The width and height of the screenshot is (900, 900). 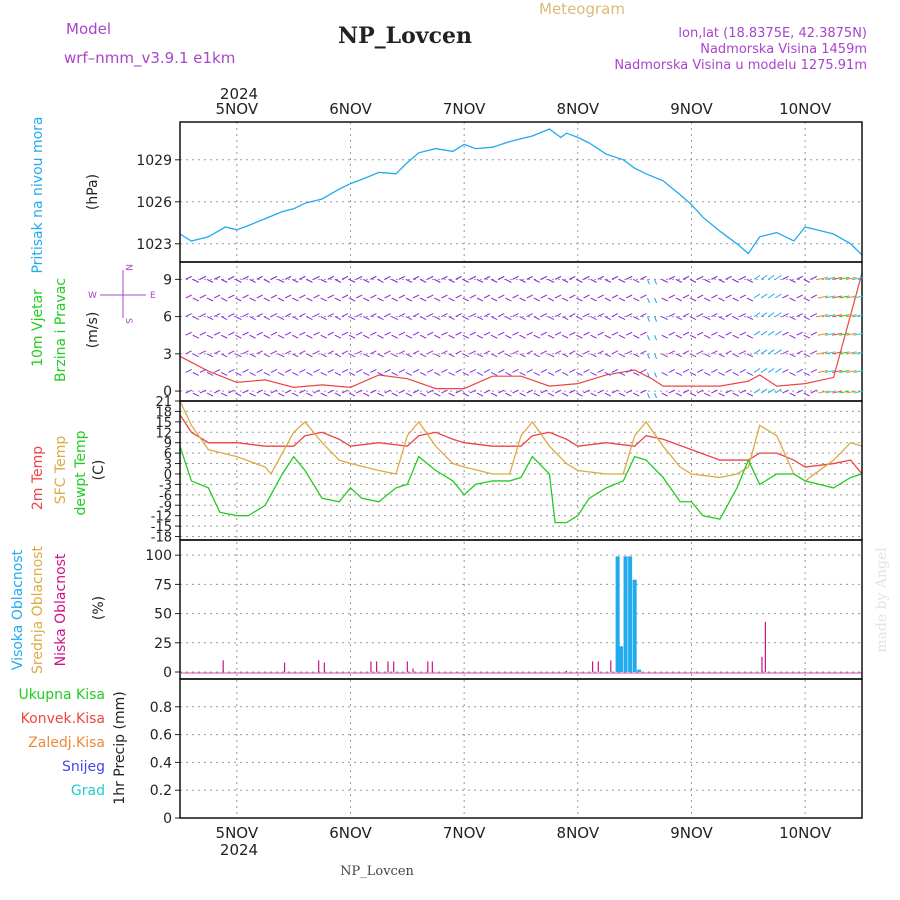 I want to click on y-tick-label: 18, so click(x=163, y=412).